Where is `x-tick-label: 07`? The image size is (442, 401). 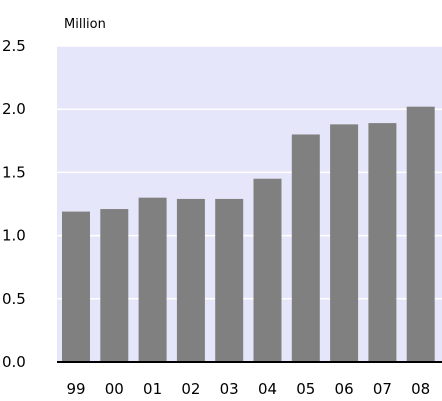 x-tick-label: 07 is located at coordinates (382, 389).